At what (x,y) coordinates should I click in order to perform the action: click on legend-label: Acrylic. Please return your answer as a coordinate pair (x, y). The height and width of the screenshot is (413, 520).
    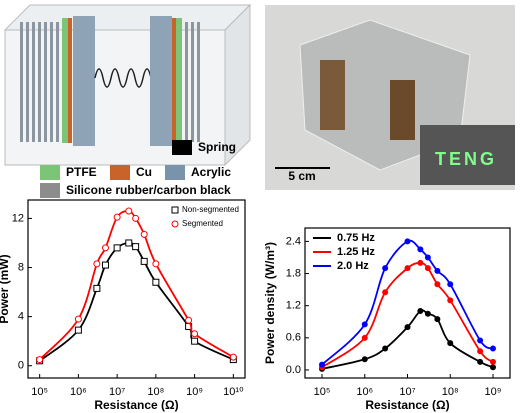
    Looking at the image, I should click on (211, 172).